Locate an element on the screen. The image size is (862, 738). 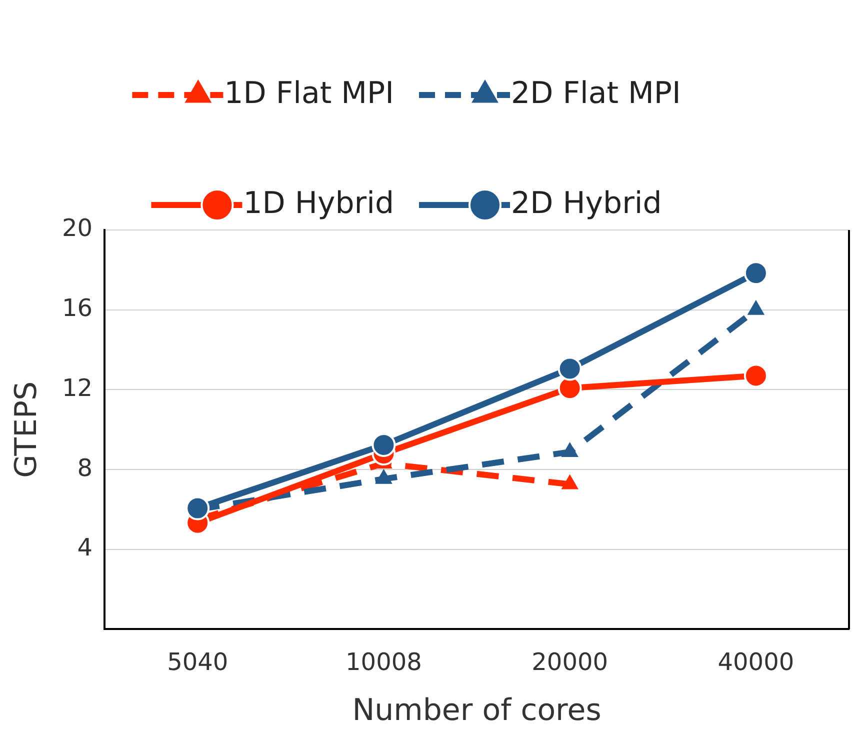
x-tick-label: 40000 is located at coordinates (756, 662).